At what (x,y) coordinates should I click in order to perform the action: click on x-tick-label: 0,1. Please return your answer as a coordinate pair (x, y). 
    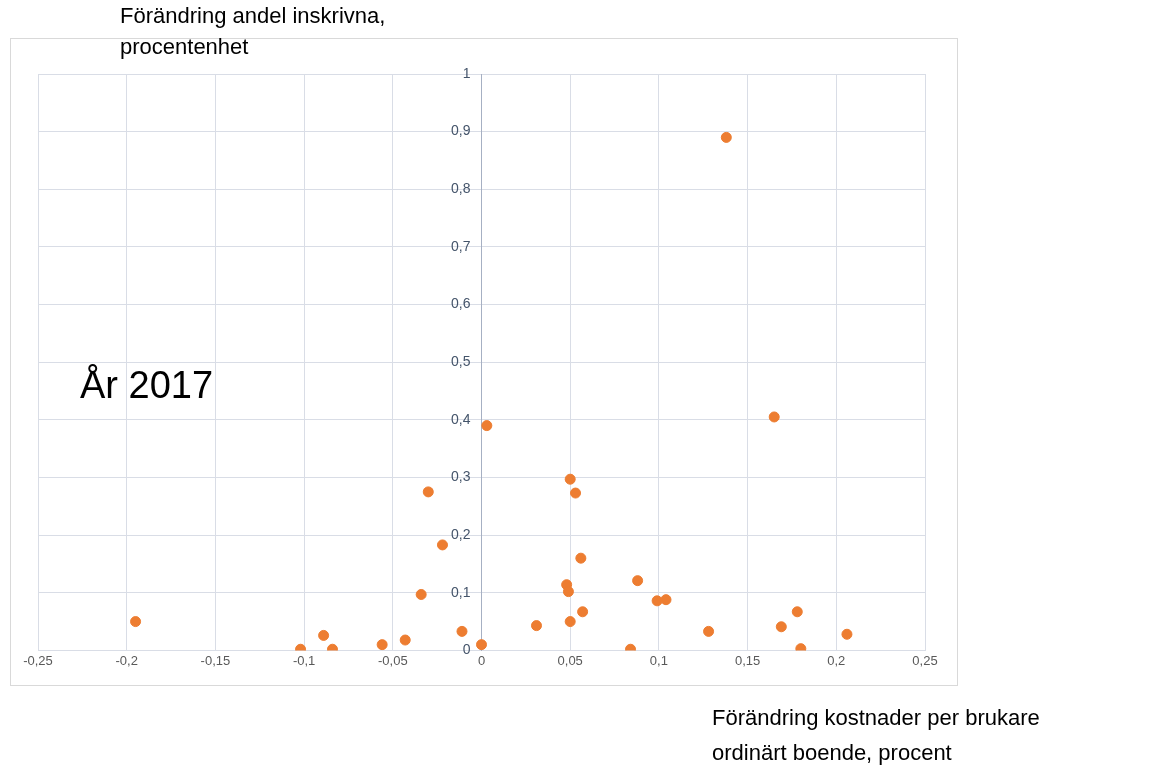
    Looking at the image, I should click on (658, 660).